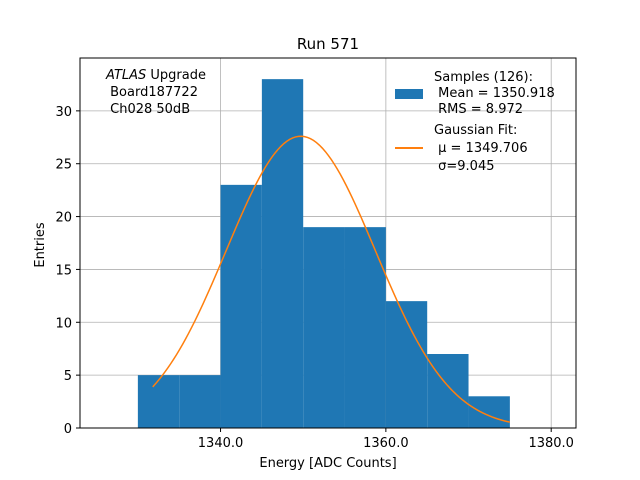 The width and height of the screenshot is (640, 480). I want to click on atlas-annotation: ATLAS Upgrade Board187722 Ch028 50dB, so click(155, 92).